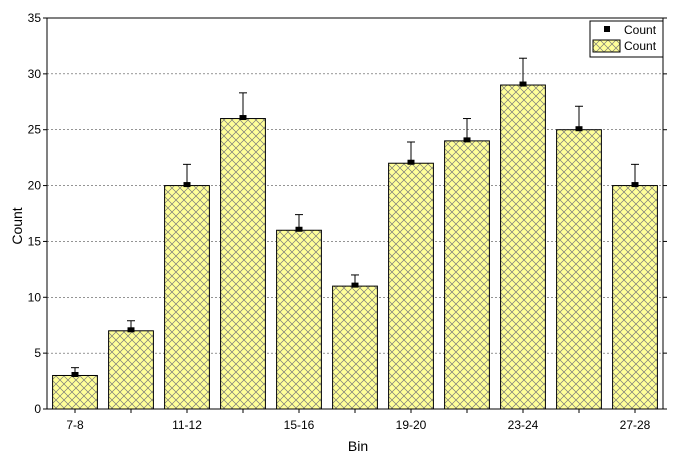  What do you see at coordinates (606, 46) in the screenshot?
I see `legend-hatched-bar-icon` at bounding box center [606, 46].